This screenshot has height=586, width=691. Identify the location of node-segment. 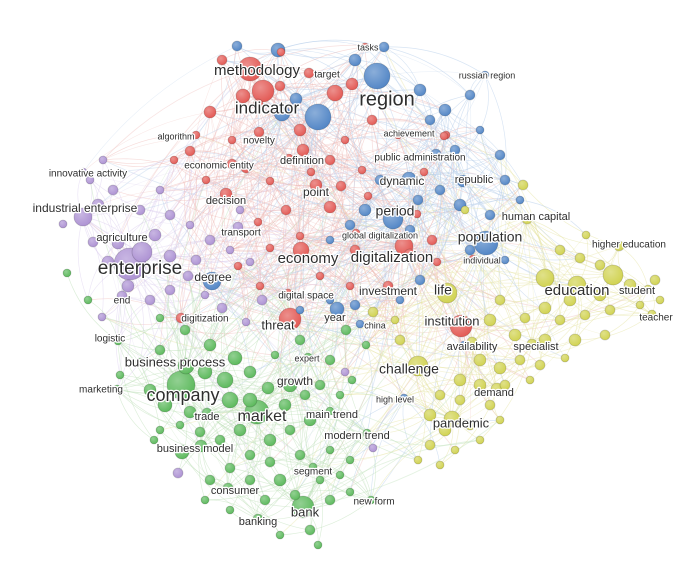
(313, 467).